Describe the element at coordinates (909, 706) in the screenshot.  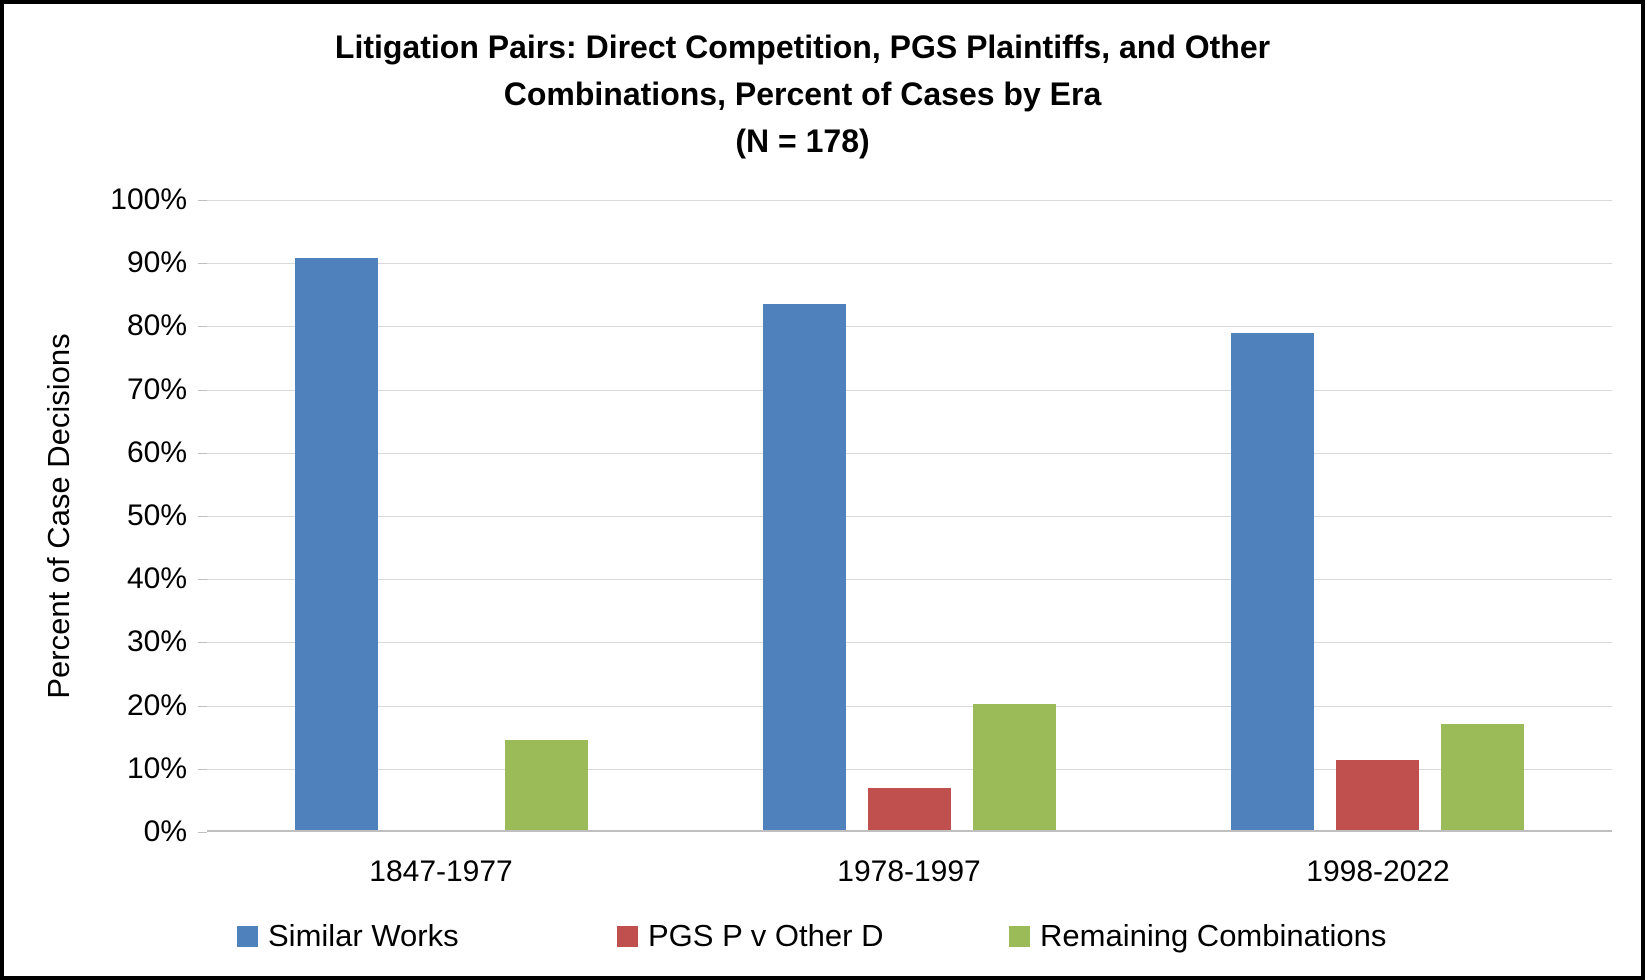
I see `gridline-20%` at that location.